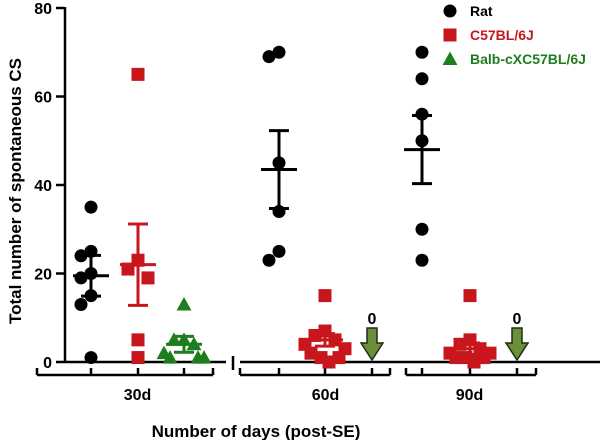 The width and height of the screenshot is (616, 440). Describe the element at coordinates (517, 319) in the screenshot. I see `zero-label-90d: 0` at that location.